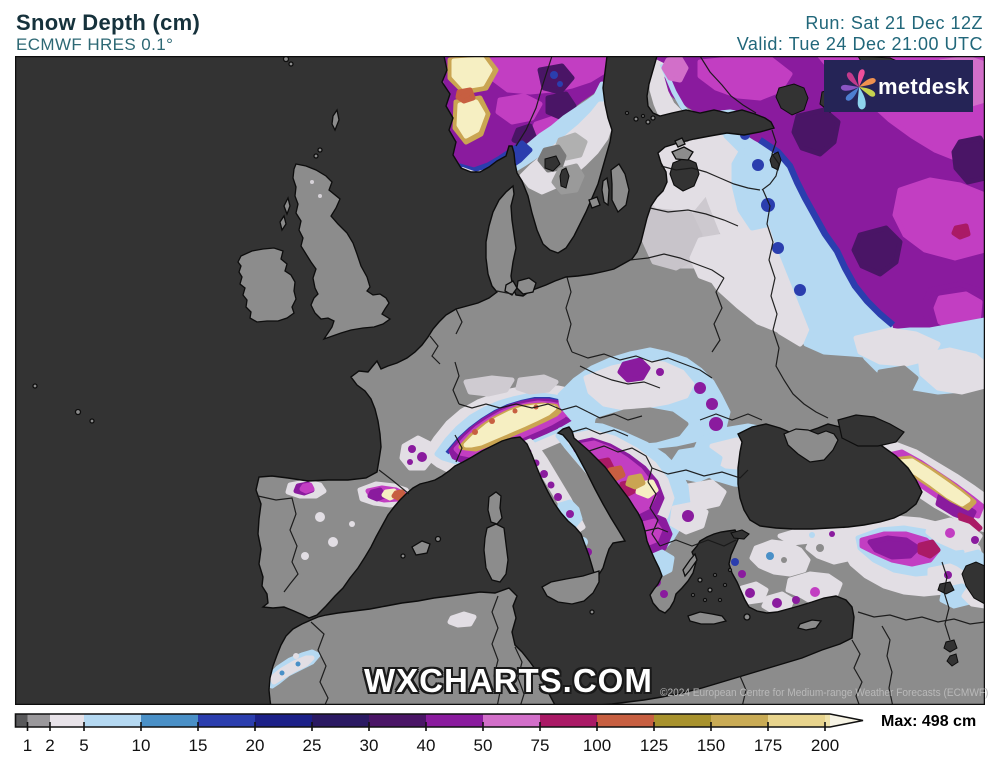  What do you see at coordinates (255, 745) in the screenshot?
I see `svg-text: 20` at bounding box center [255, 745].